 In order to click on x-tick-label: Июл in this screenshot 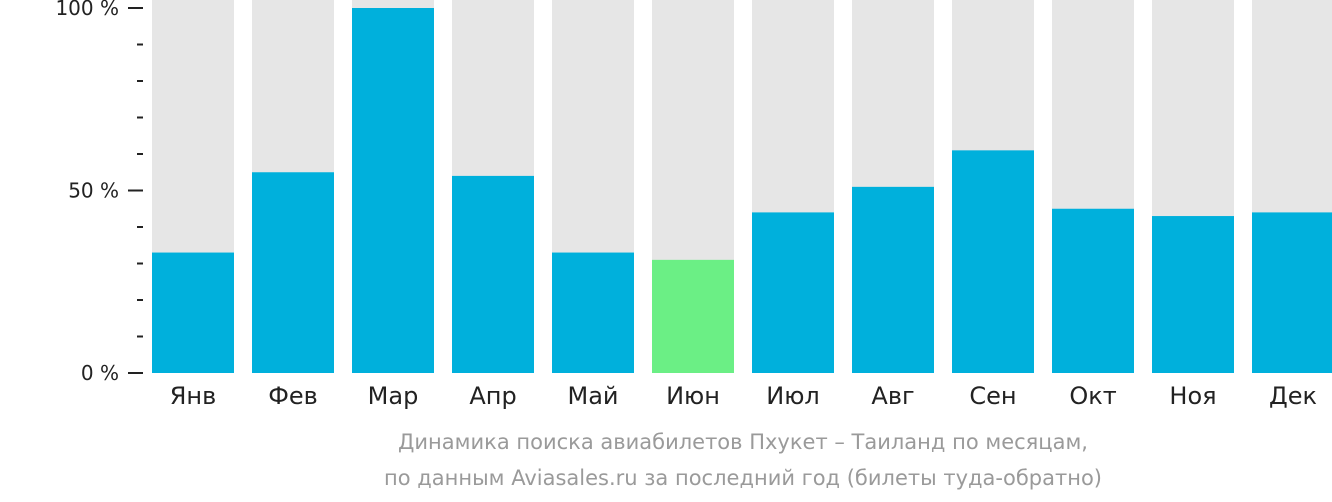, I will do `click(793, 396)`.